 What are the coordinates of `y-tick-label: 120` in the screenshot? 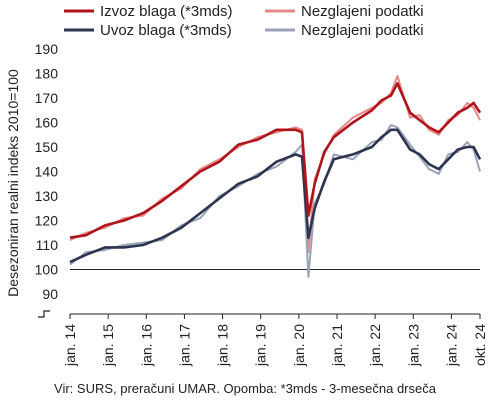 It's located at (47, 221).